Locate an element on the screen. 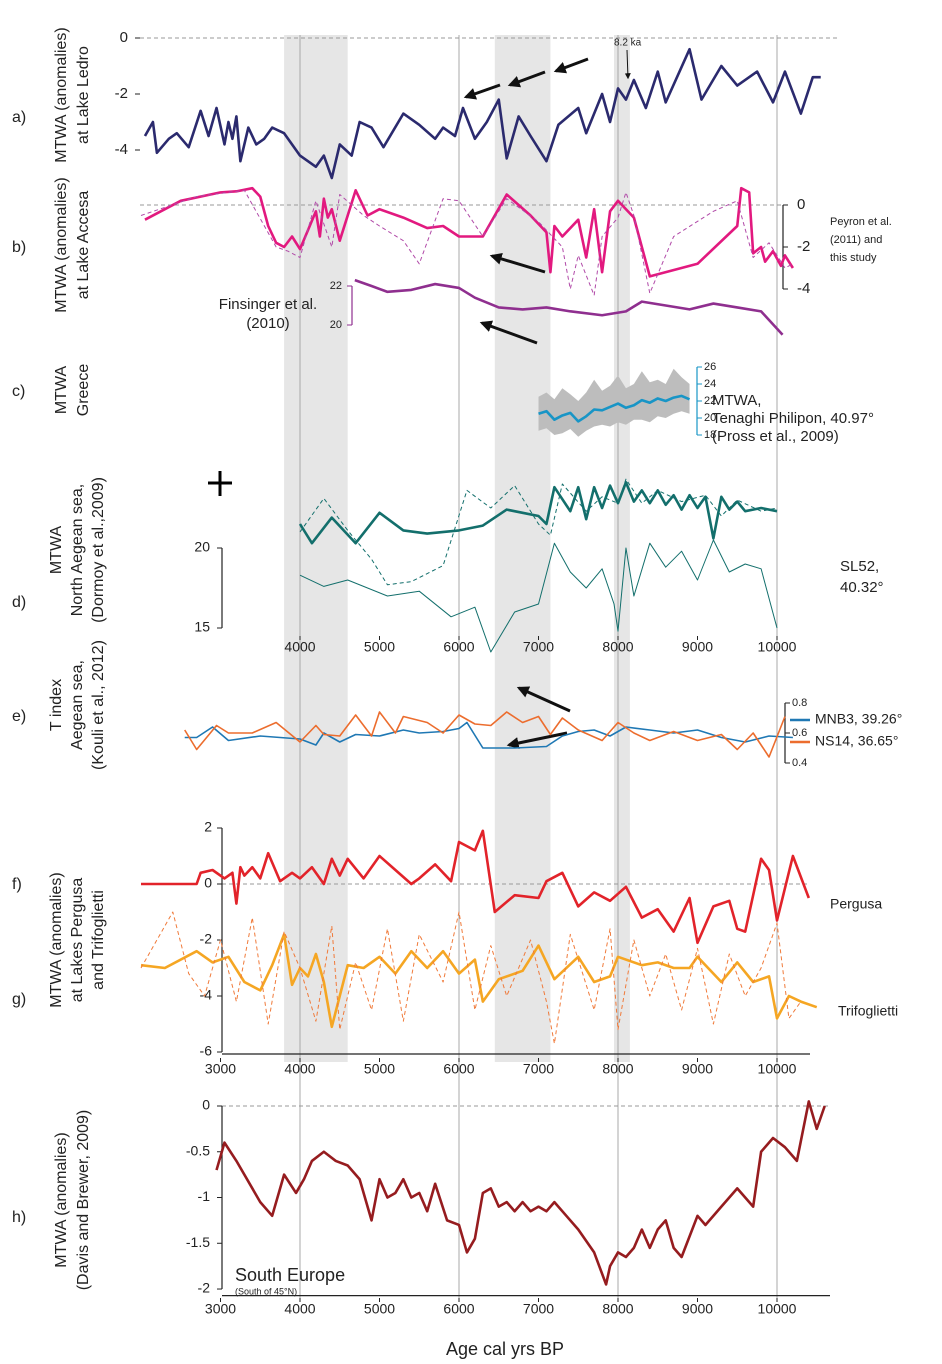  annotation: 8.2 ka is located at coordinates (628, 43).